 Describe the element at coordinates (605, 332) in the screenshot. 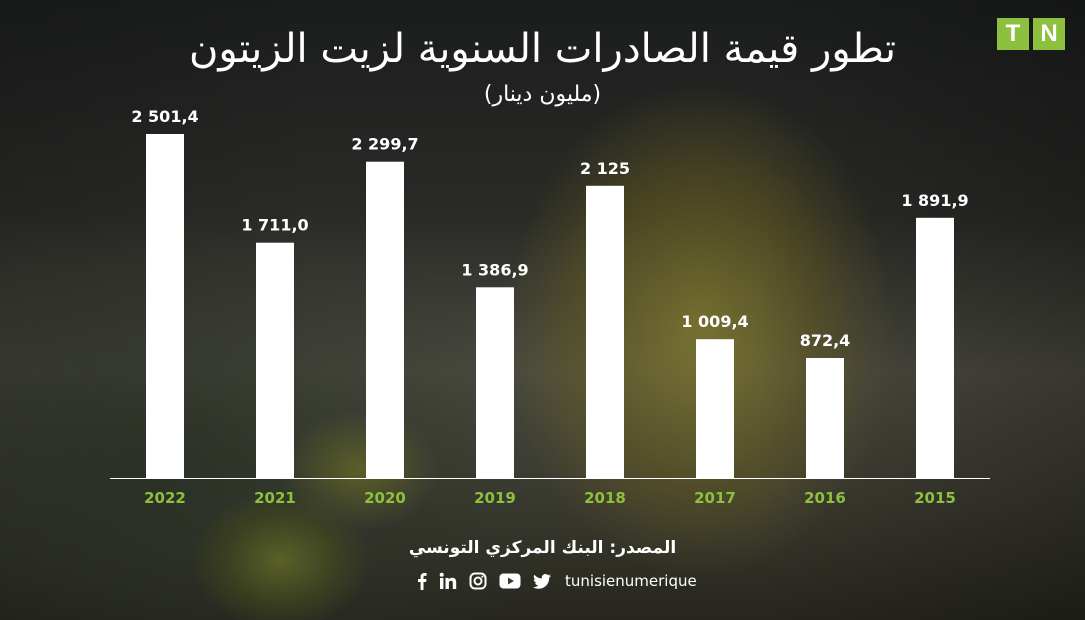

I see `bar-2018` at that location.